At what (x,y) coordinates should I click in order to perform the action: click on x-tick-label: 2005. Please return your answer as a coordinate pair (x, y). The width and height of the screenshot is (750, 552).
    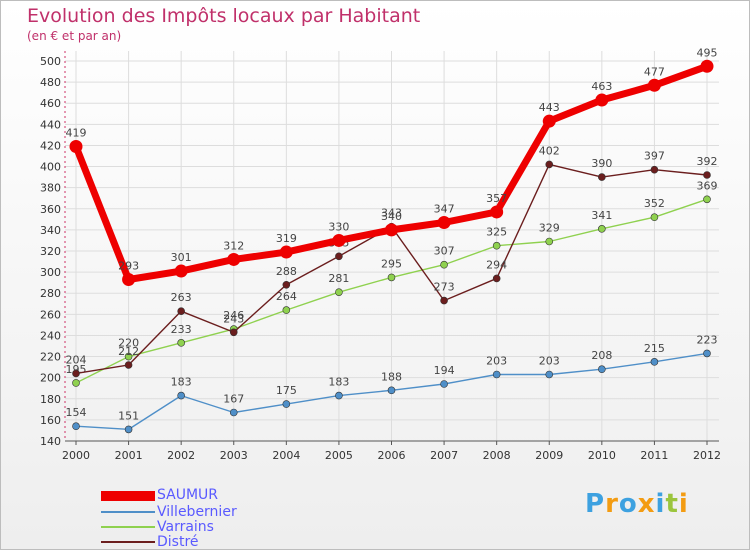
    Looking at the image, I should click on (339, 455).